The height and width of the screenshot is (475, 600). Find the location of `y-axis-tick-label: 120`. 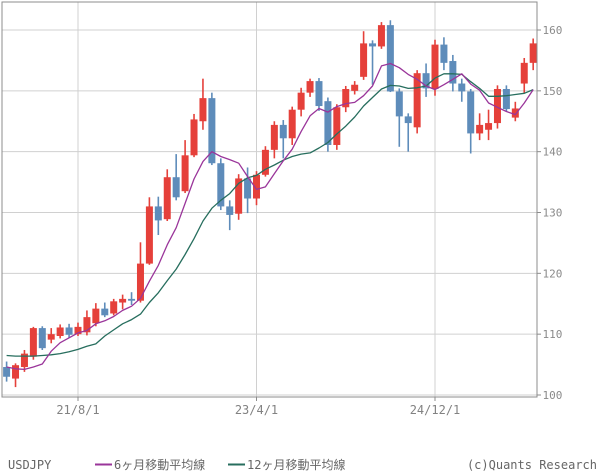

y-axis-tick-label: 120 is located at coordinates (553, 273).